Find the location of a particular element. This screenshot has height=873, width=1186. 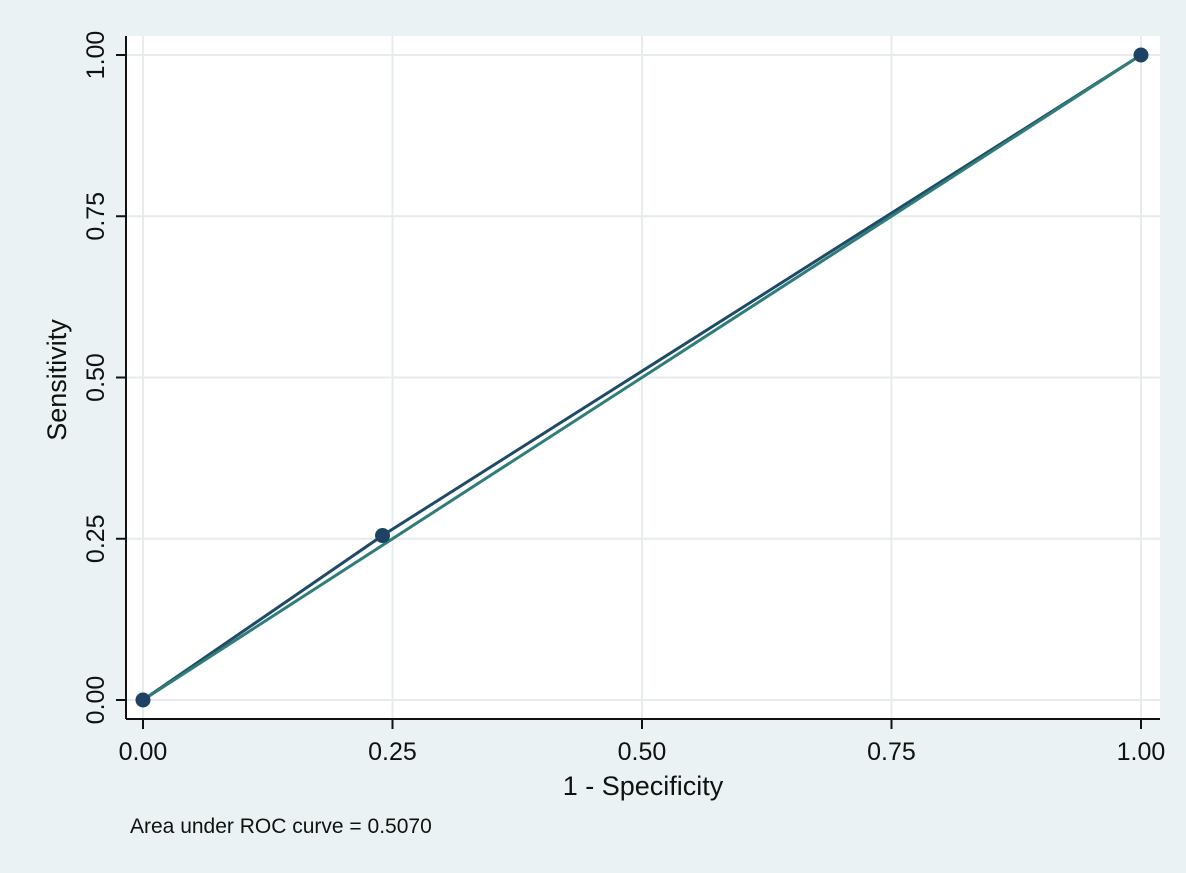

y-tick-label-4: 1.00 is located at coordinates (96, 55).